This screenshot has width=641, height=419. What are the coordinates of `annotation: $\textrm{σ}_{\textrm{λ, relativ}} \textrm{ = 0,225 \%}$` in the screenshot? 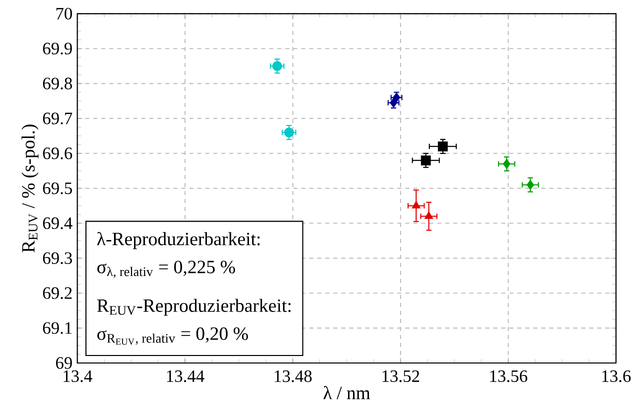 It's located at (166, 269).